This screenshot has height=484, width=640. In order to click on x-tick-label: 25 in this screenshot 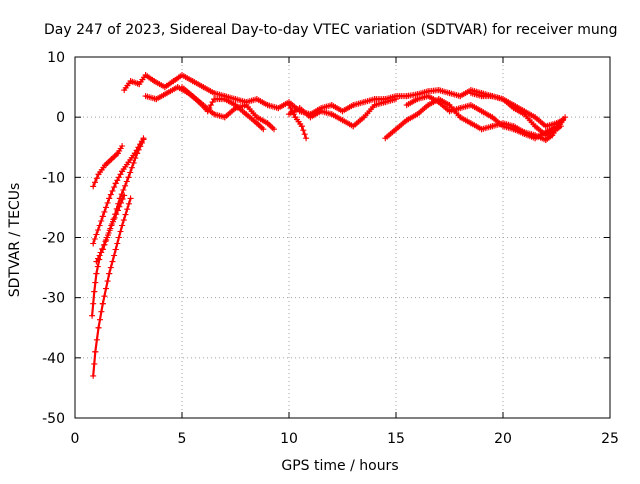, I will do `click(610, 439)`.